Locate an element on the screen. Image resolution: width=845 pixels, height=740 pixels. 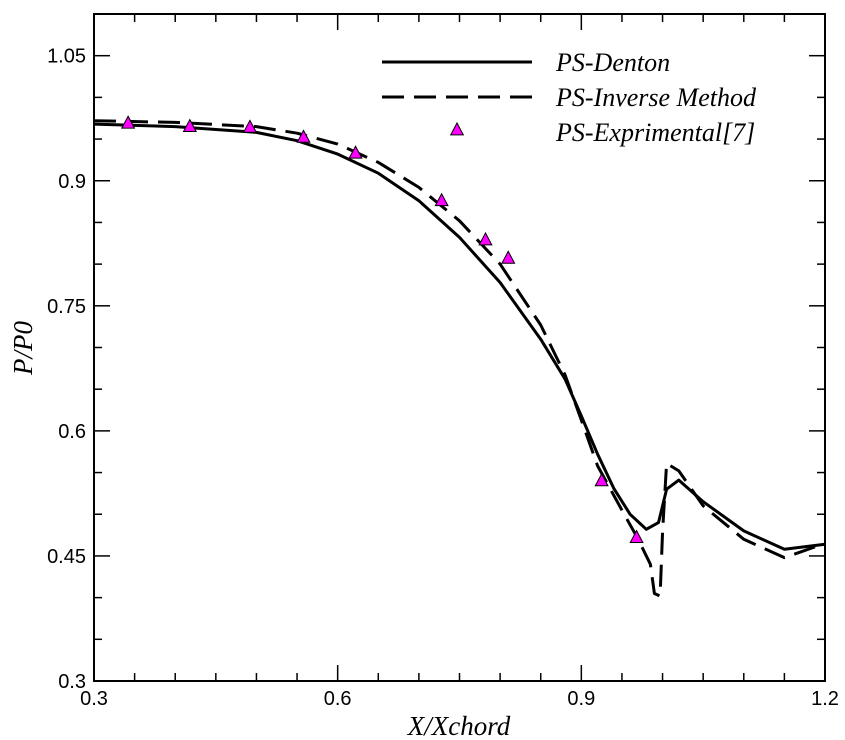
y-tick-label: 1.05 is located at coordinates (66, 57).